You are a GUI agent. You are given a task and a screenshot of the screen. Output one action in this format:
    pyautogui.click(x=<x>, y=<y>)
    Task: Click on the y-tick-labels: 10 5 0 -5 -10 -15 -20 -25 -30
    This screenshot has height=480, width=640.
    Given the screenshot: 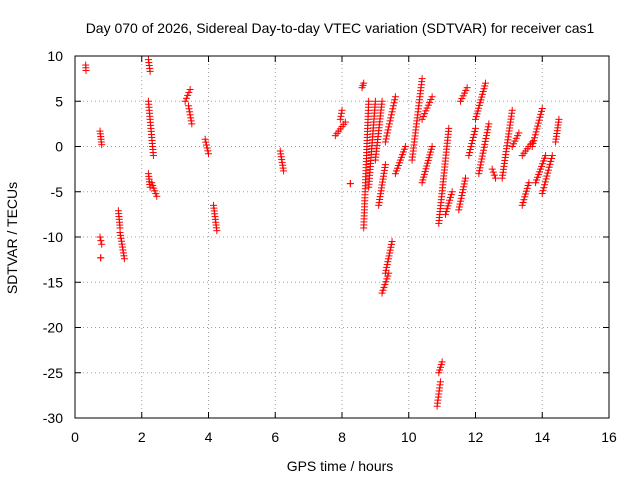 What is the action you would take?
    pyautogui.click(x=53, y=237)
    